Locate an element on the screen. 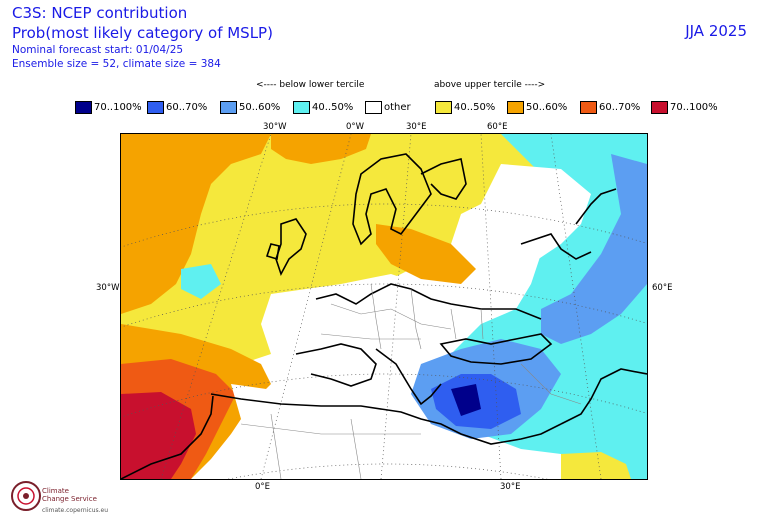 The width and height of the screenshot is (761, 522). above-tercile-label: above upper tercile ----> is located at coordinates (490, 85).